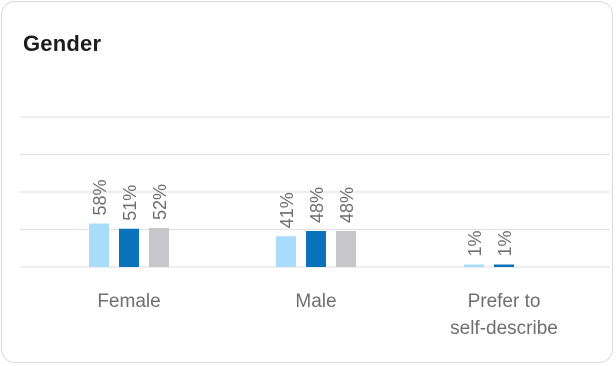  Describe the element at coordinates (128, 301) in the screenshot. I see `category-label-0-0: Female` at that location.